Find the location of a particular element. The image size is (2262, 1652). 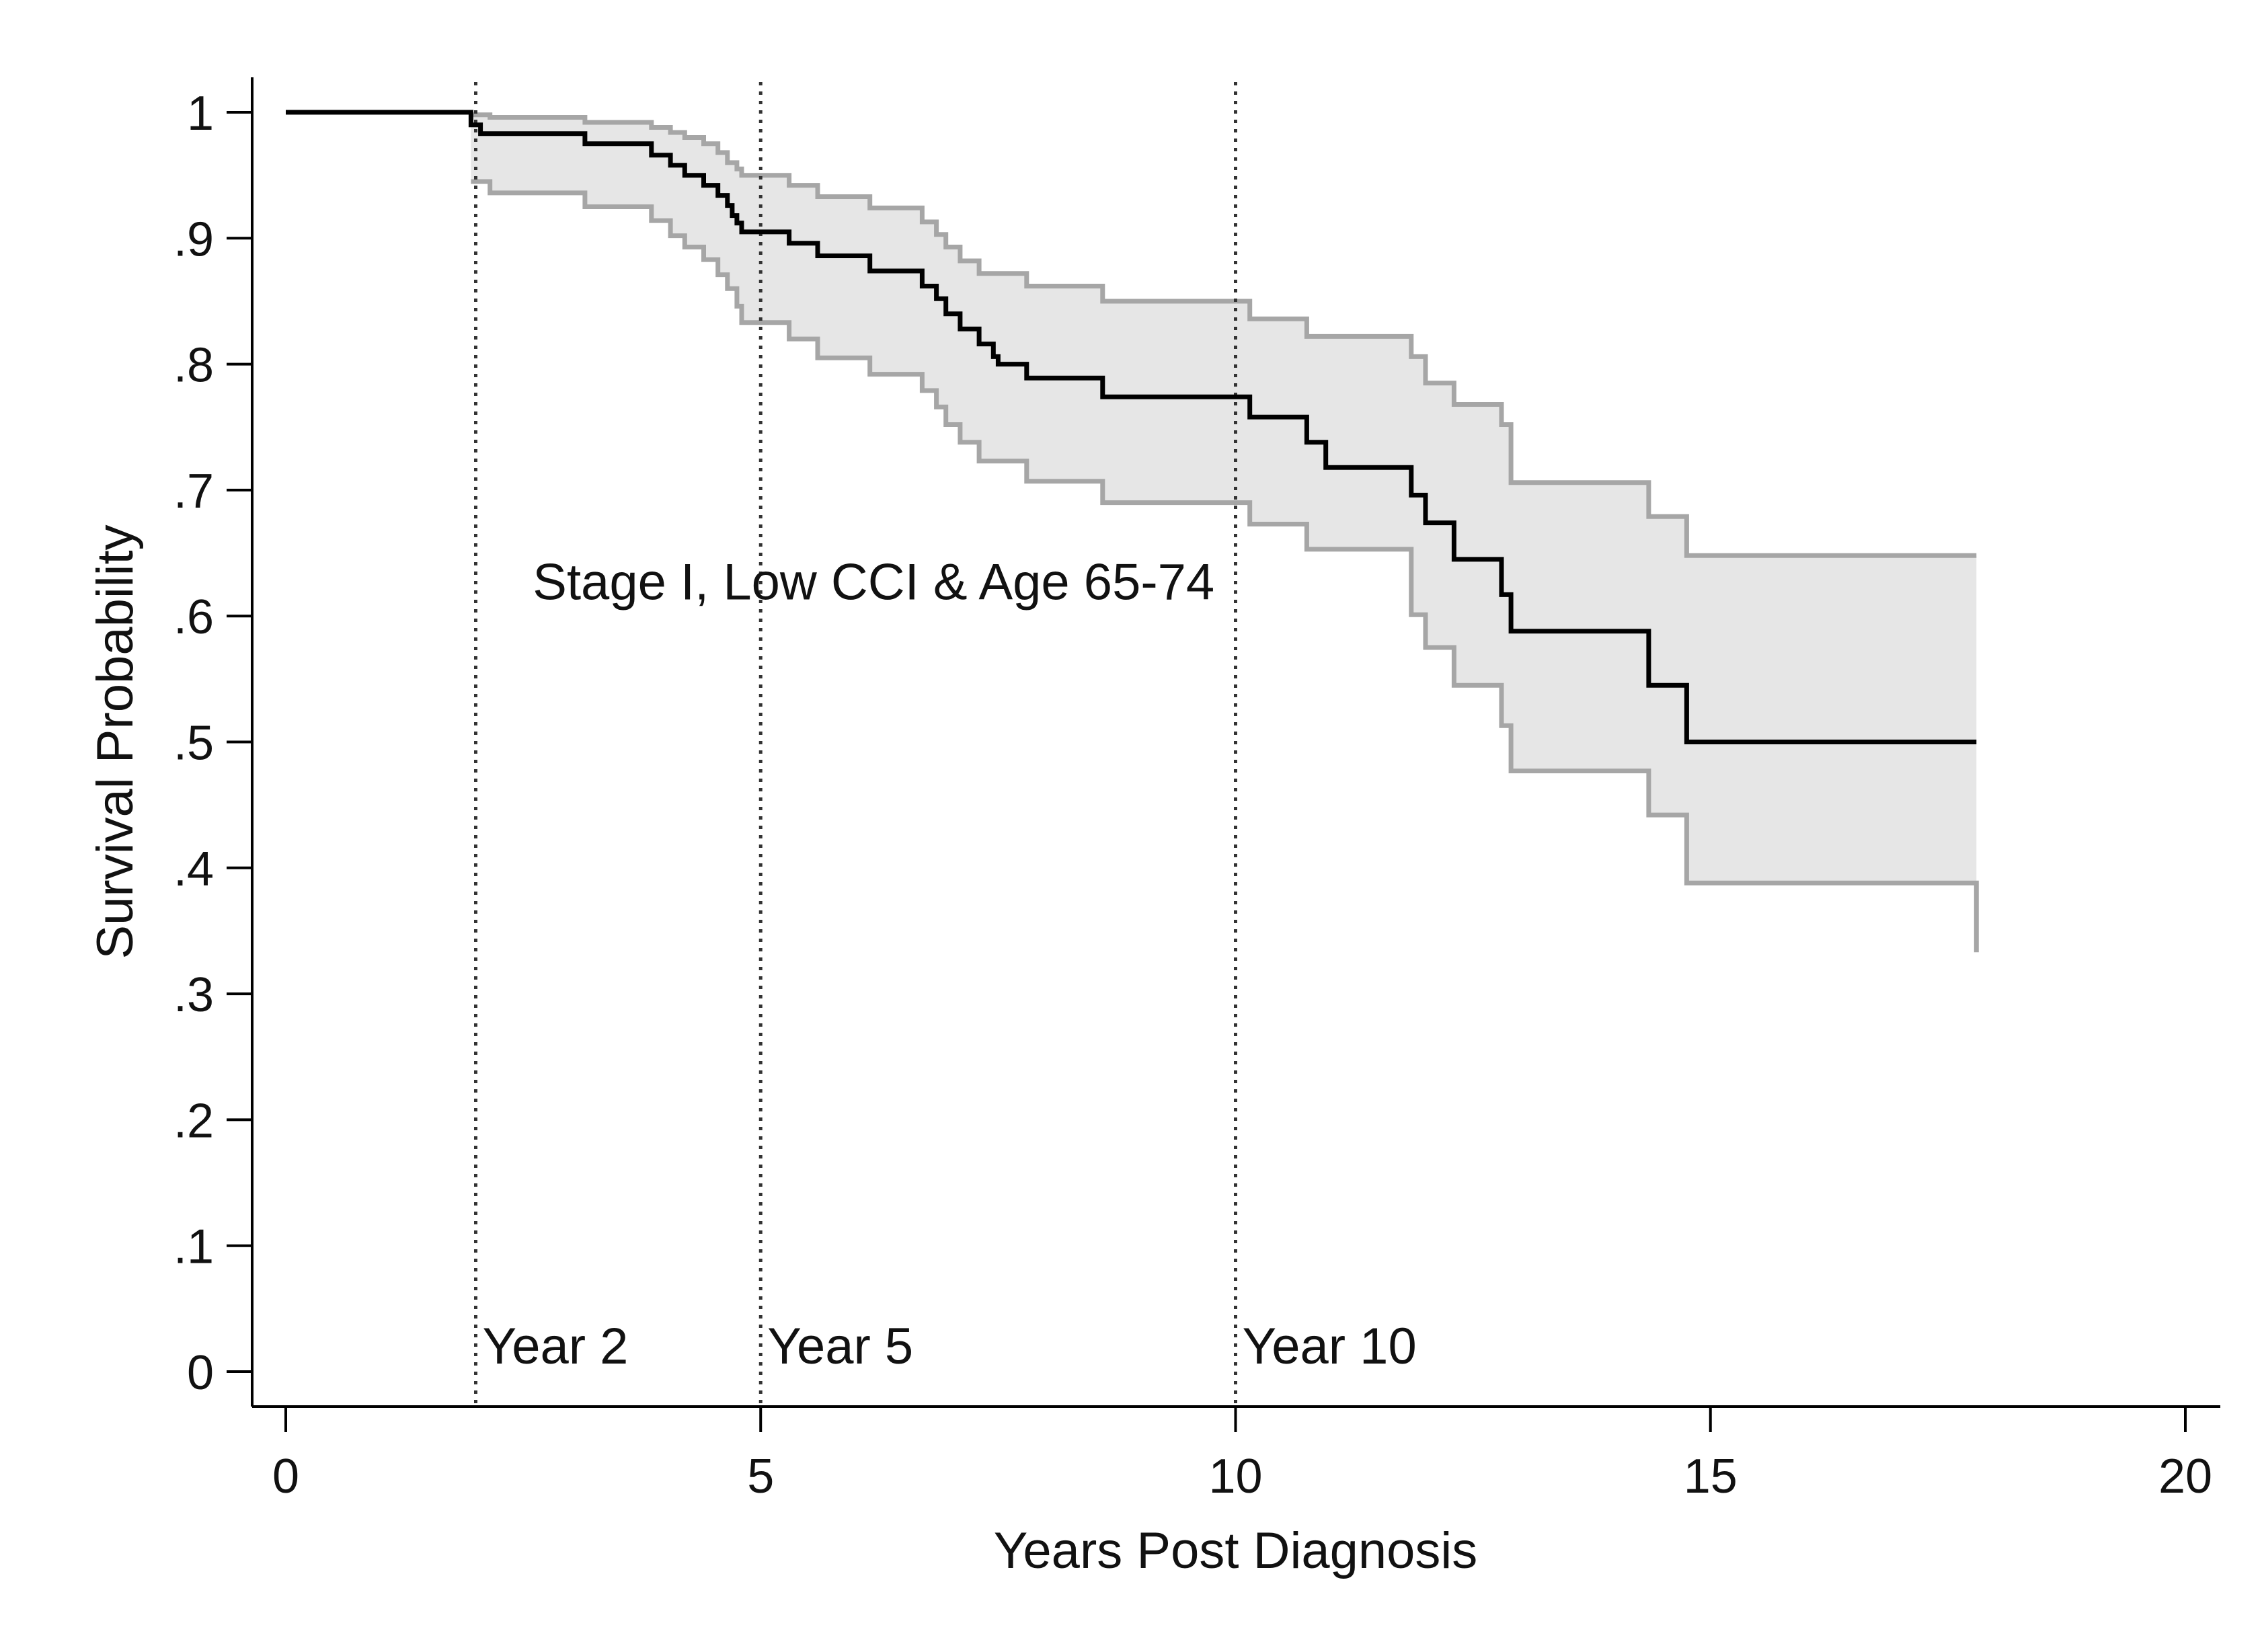

reference-label-2: Year 2 is located at coordinates (556, 1346).